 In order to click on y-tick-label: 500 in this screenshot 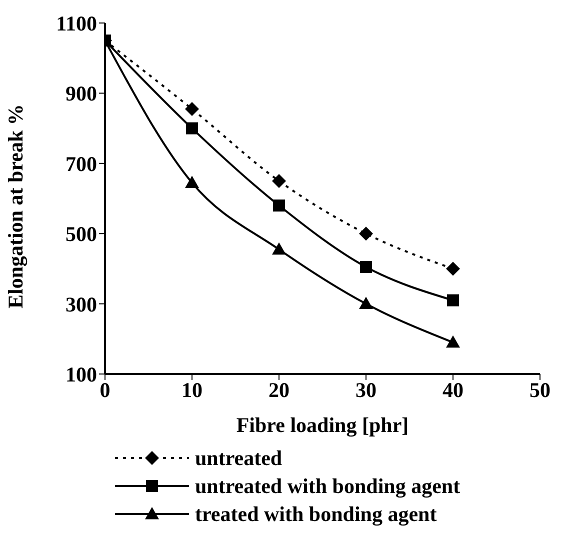, I will do `click(81, 234)`.